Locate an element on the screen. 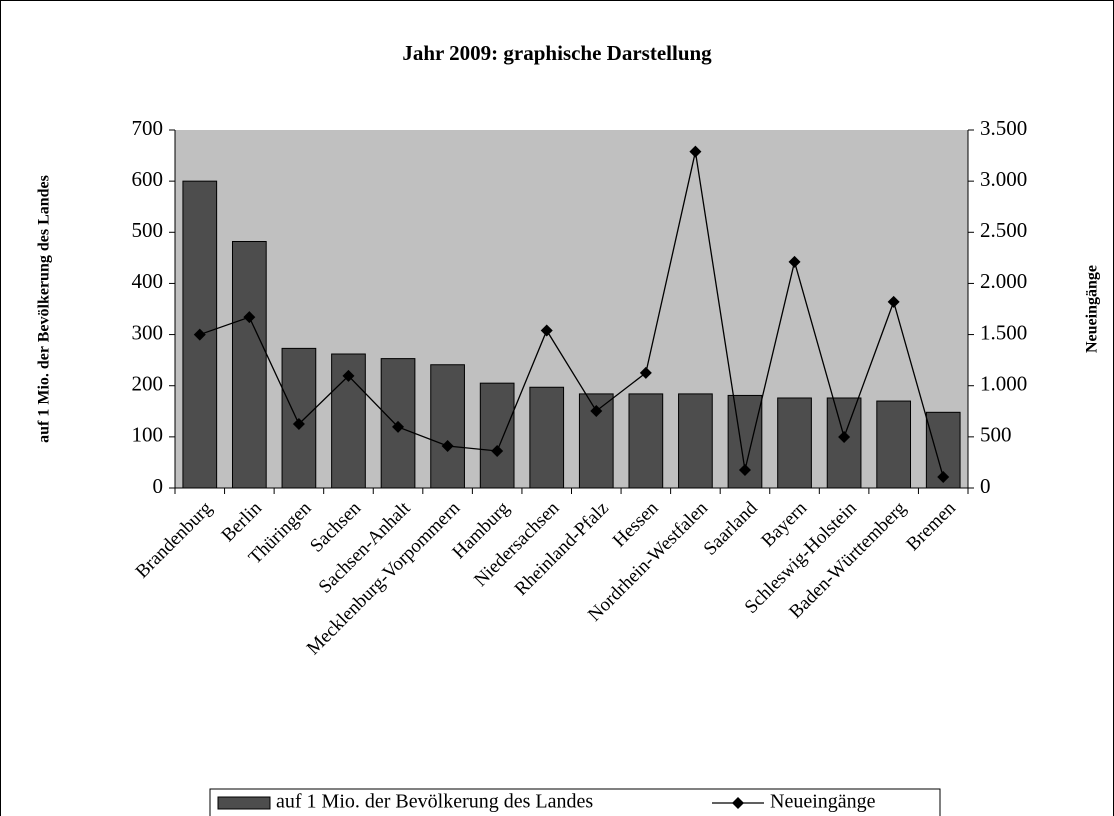 The image size is (1114, 816). y2-tick-label: 1.500 is located at coordinates (1003, 332).